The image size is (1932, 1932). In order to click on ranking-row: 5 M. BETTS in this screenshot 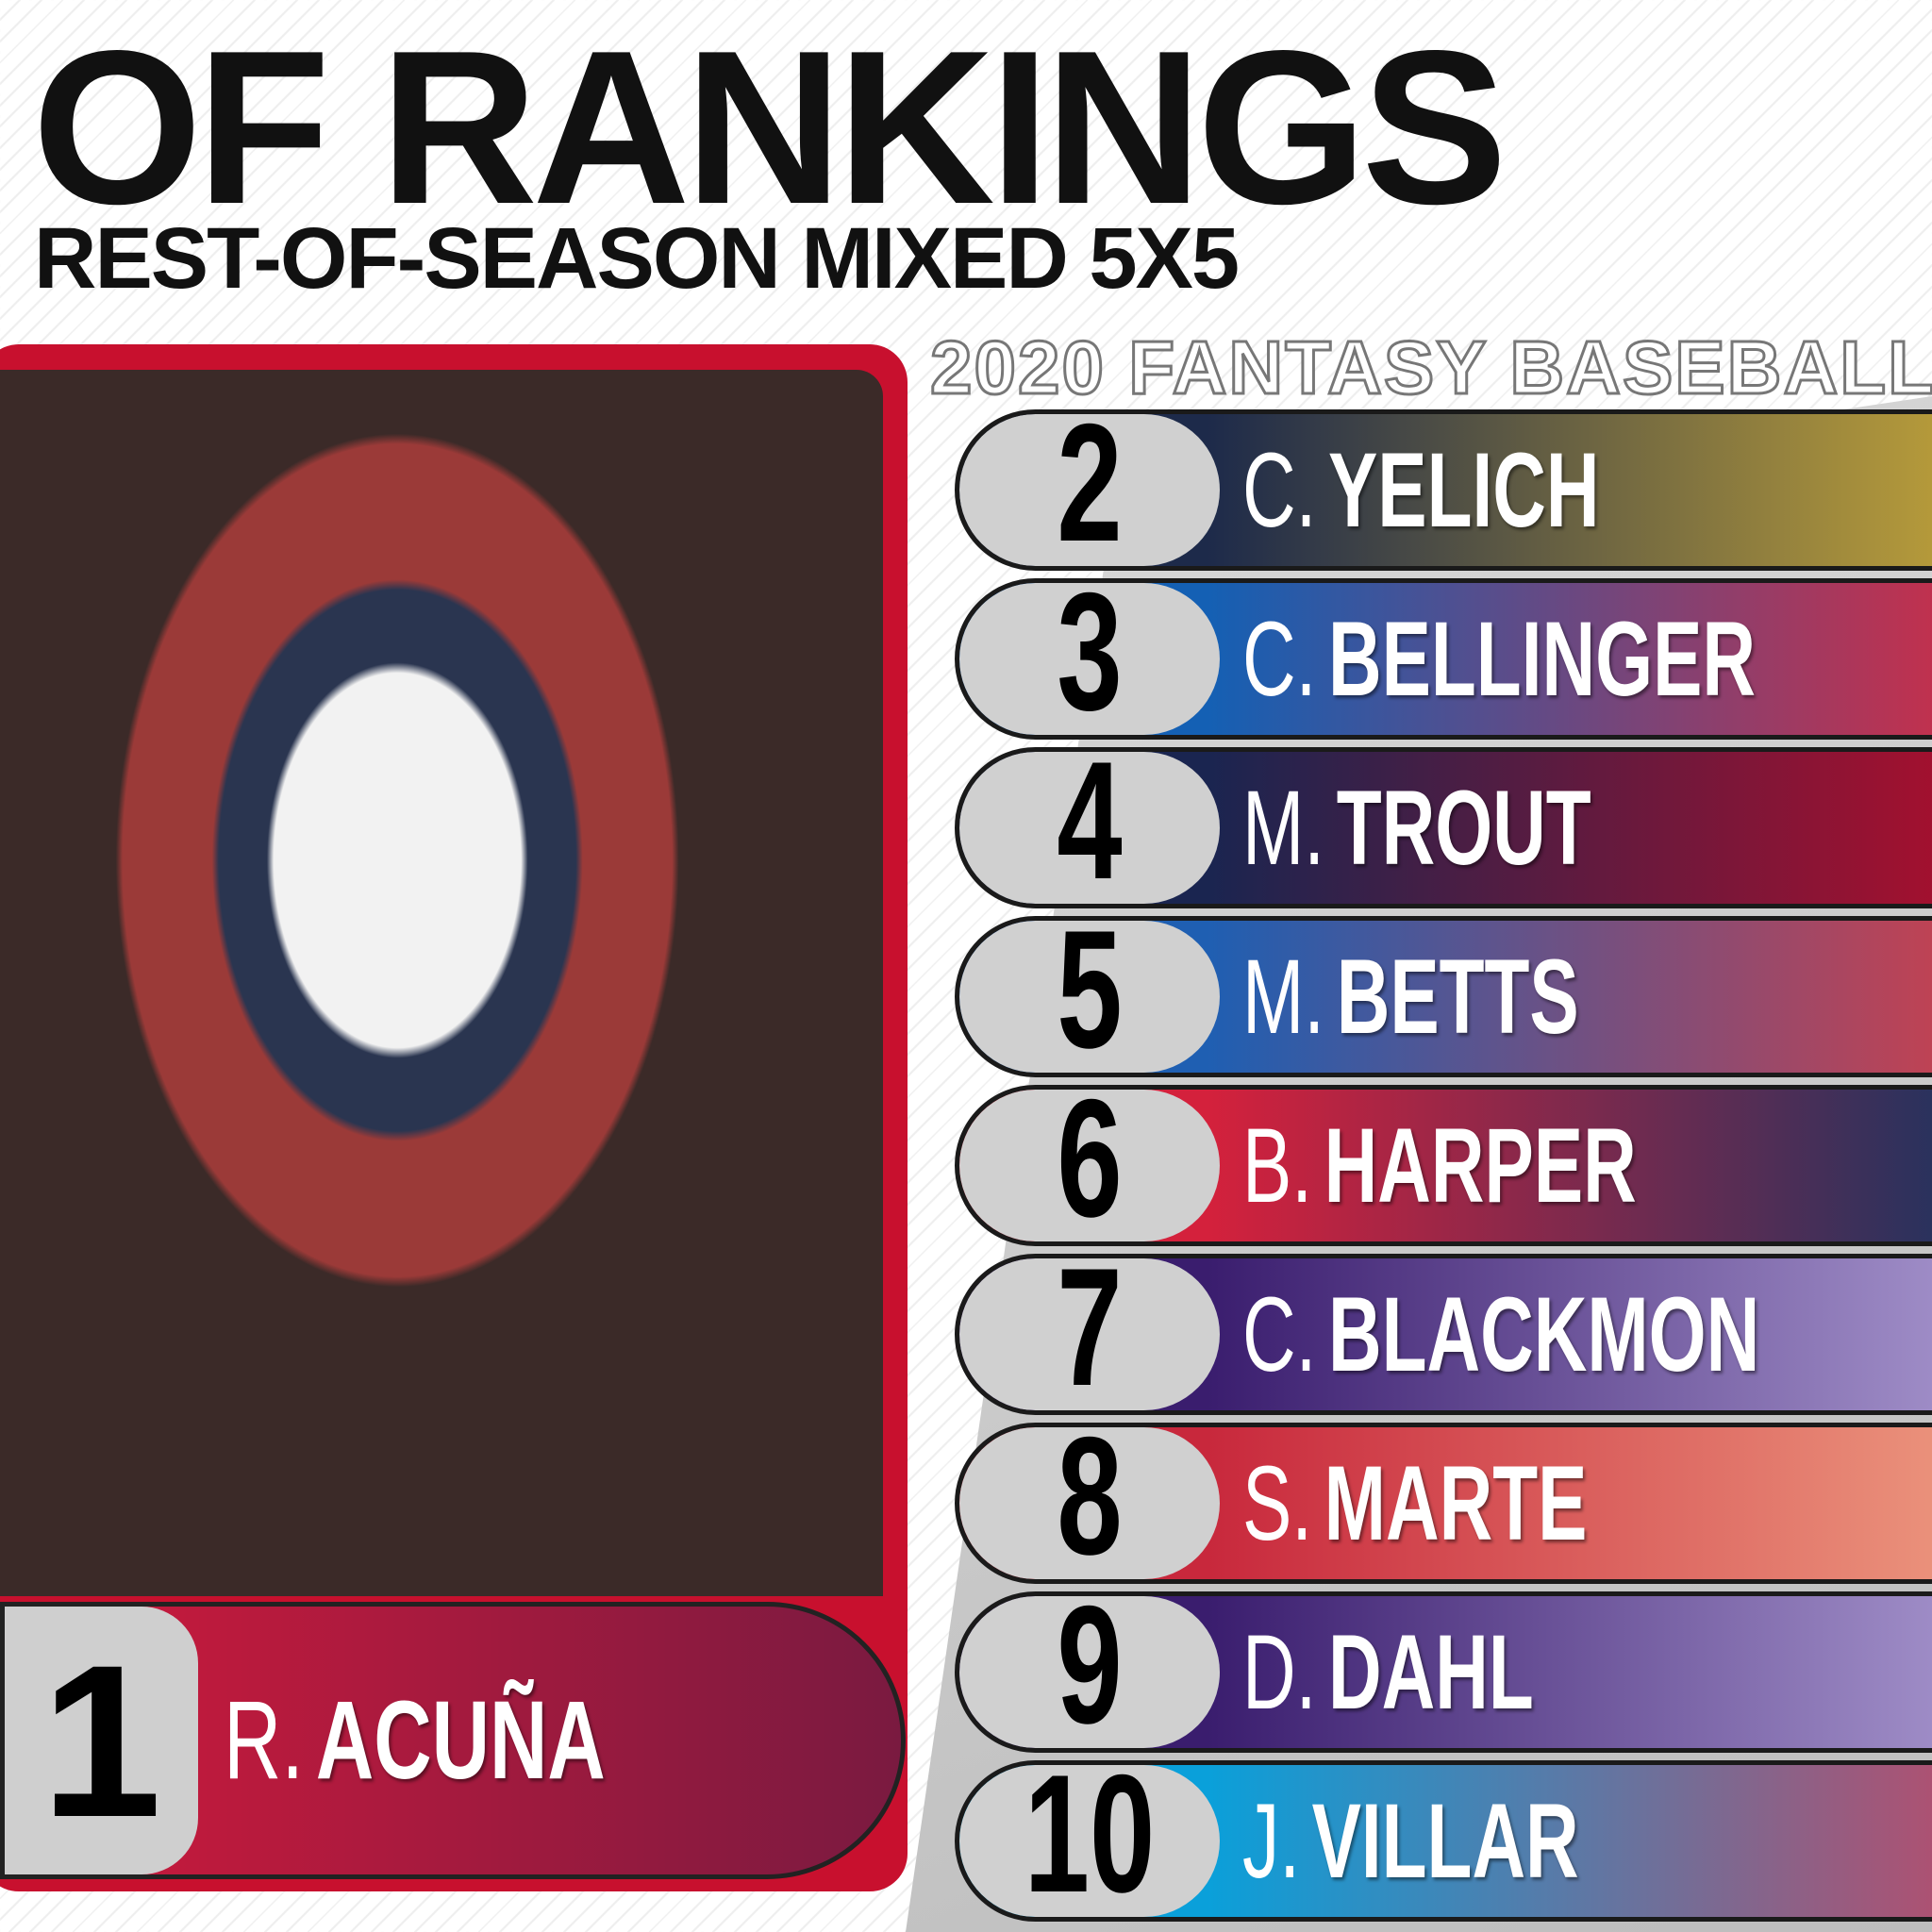, I will do `click(1444, 996)`.